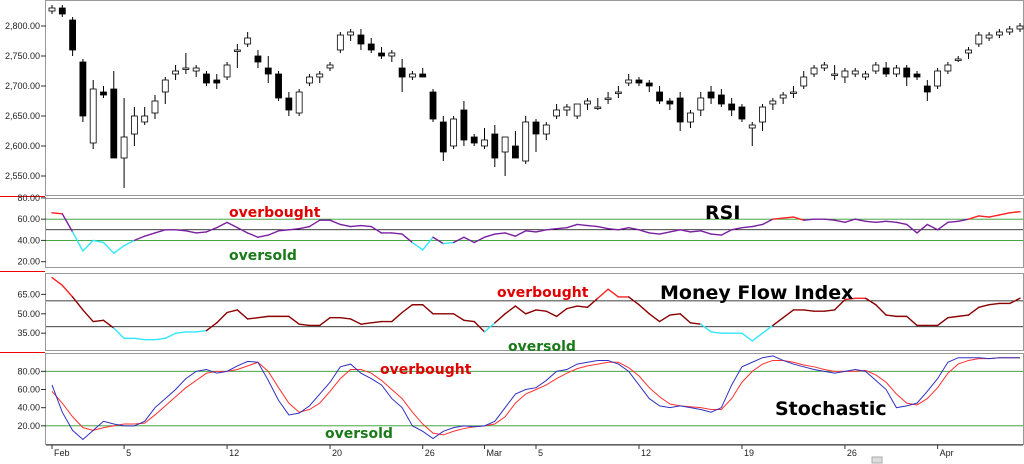 This screenshot has height=464, width=1024. Describe the element at coordinates (646, 453) in the screenshot. I see `x-tick-label: 12` at that location.